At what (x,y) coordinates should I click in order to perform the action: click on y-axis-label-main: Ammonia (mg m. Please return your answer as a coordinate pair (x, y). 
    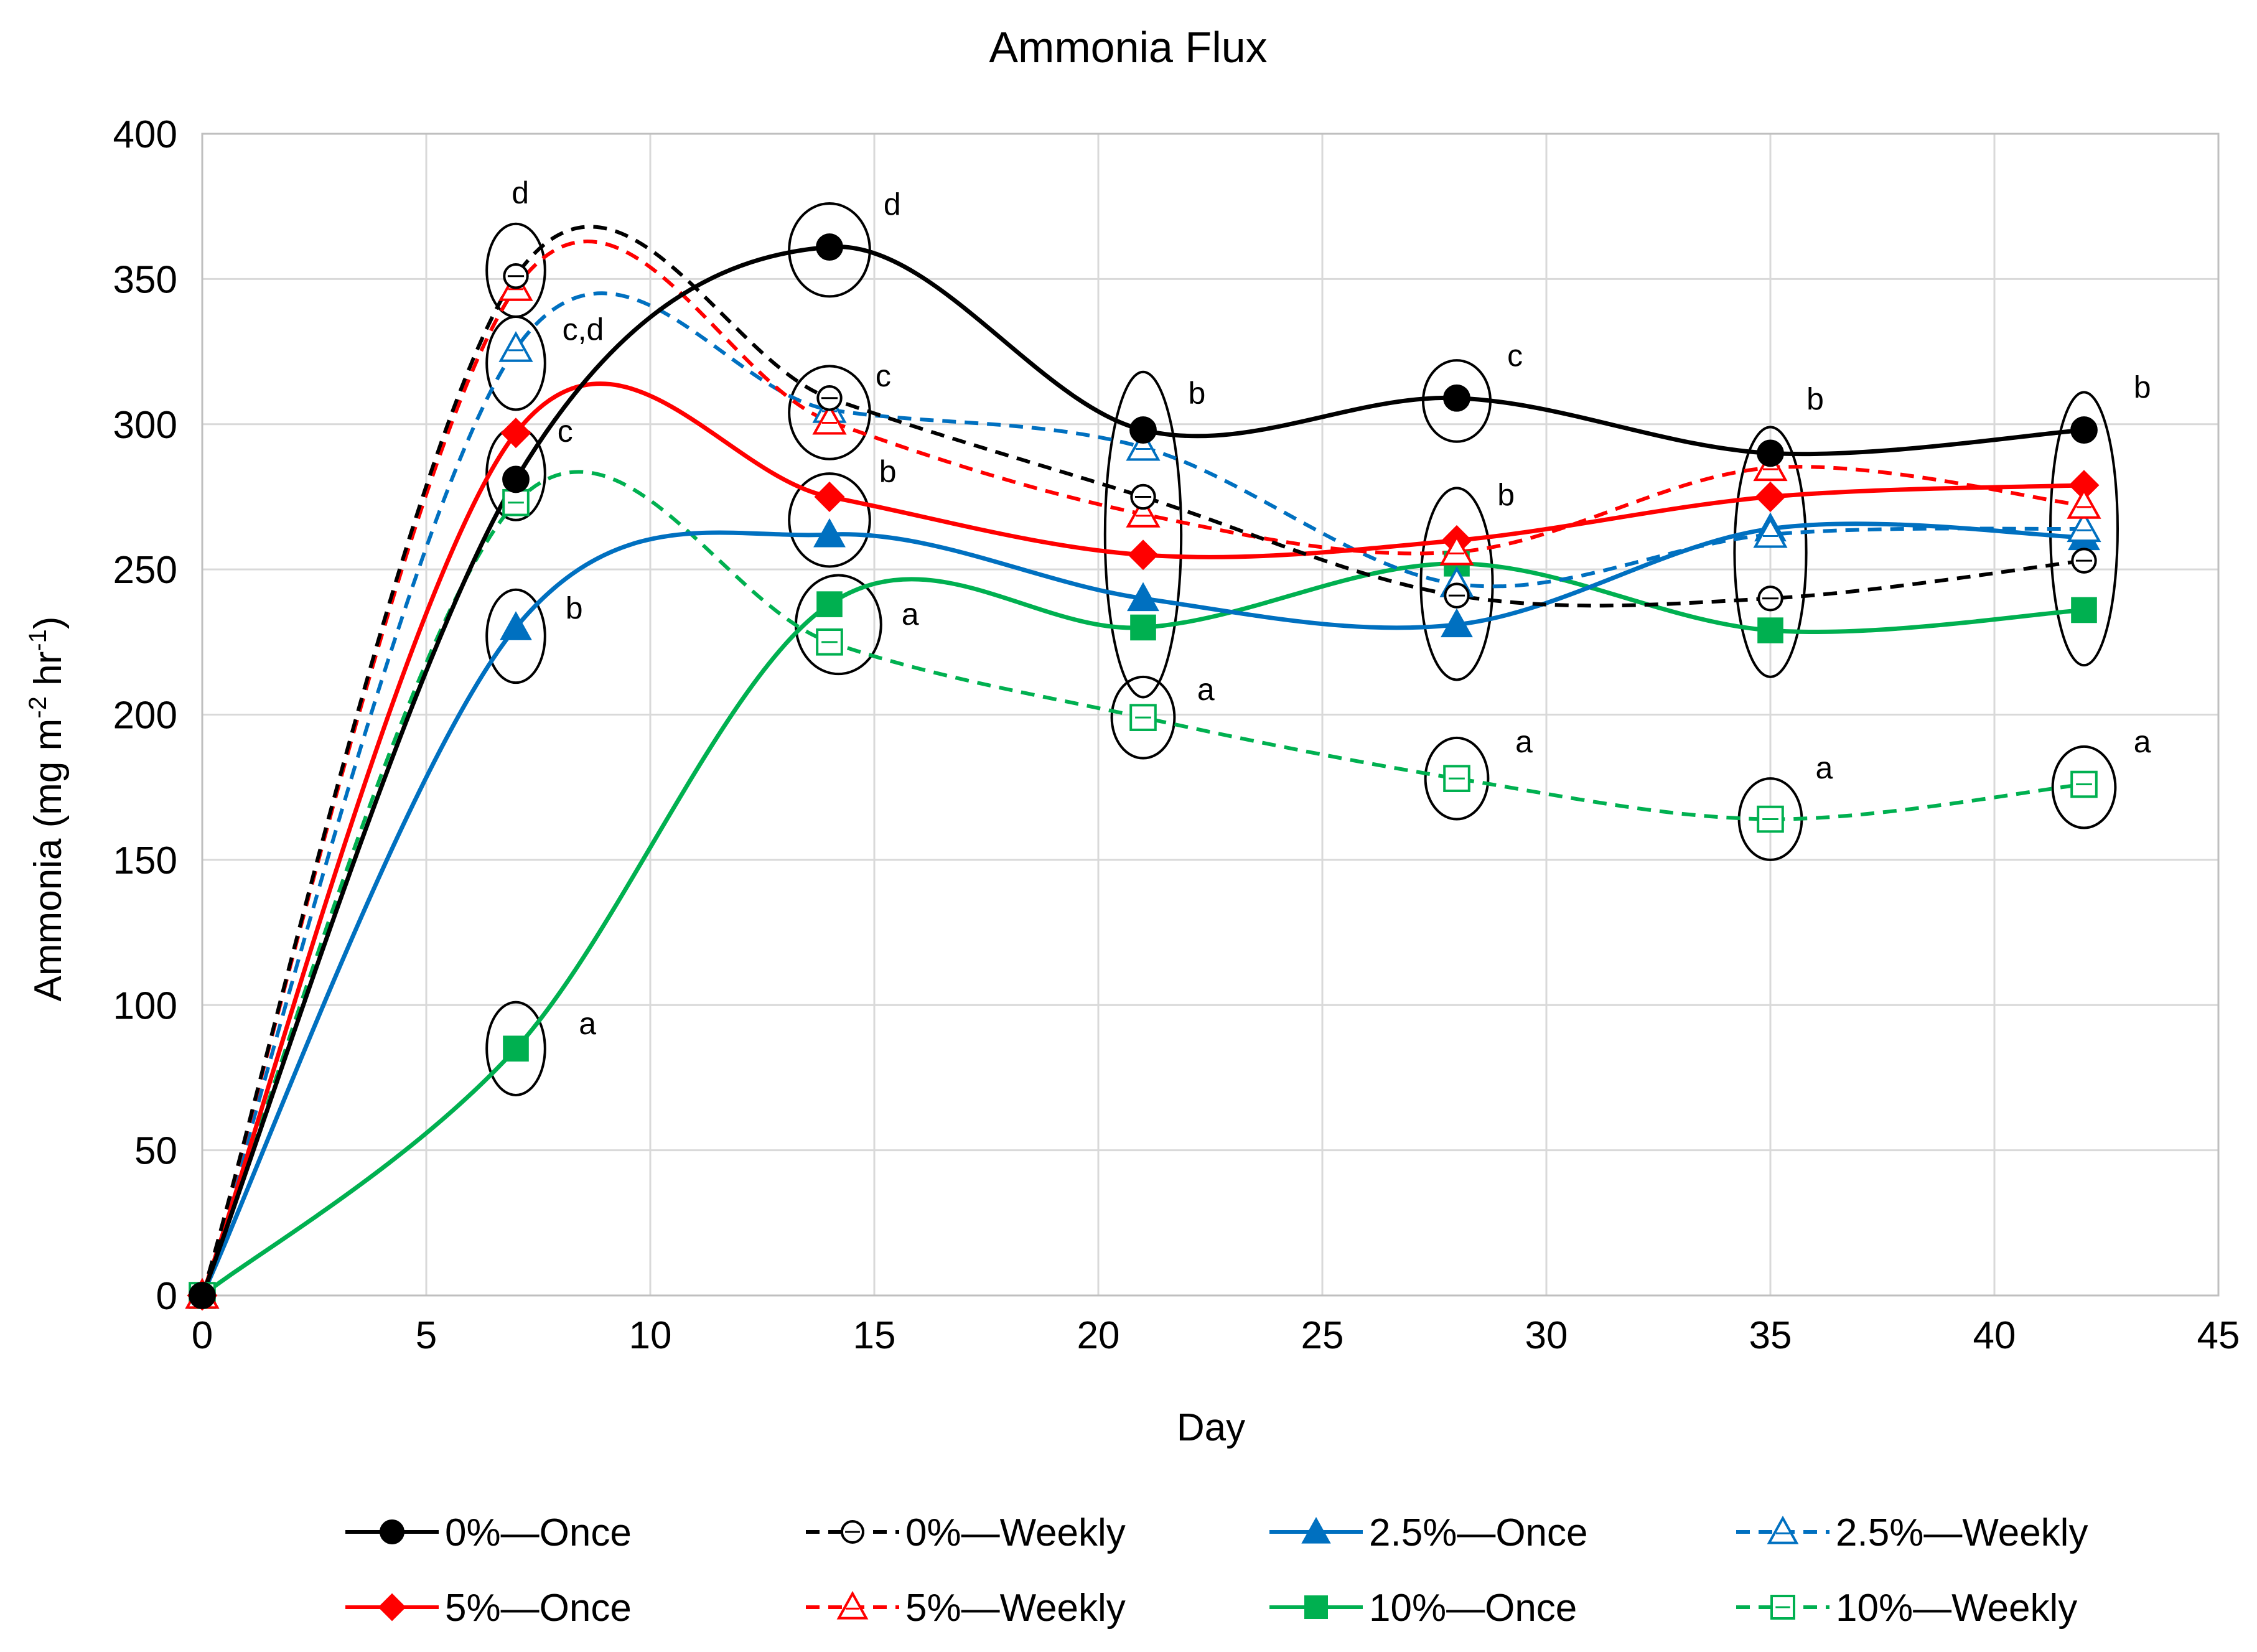
    Looking at the image, I should click on (48, 861).